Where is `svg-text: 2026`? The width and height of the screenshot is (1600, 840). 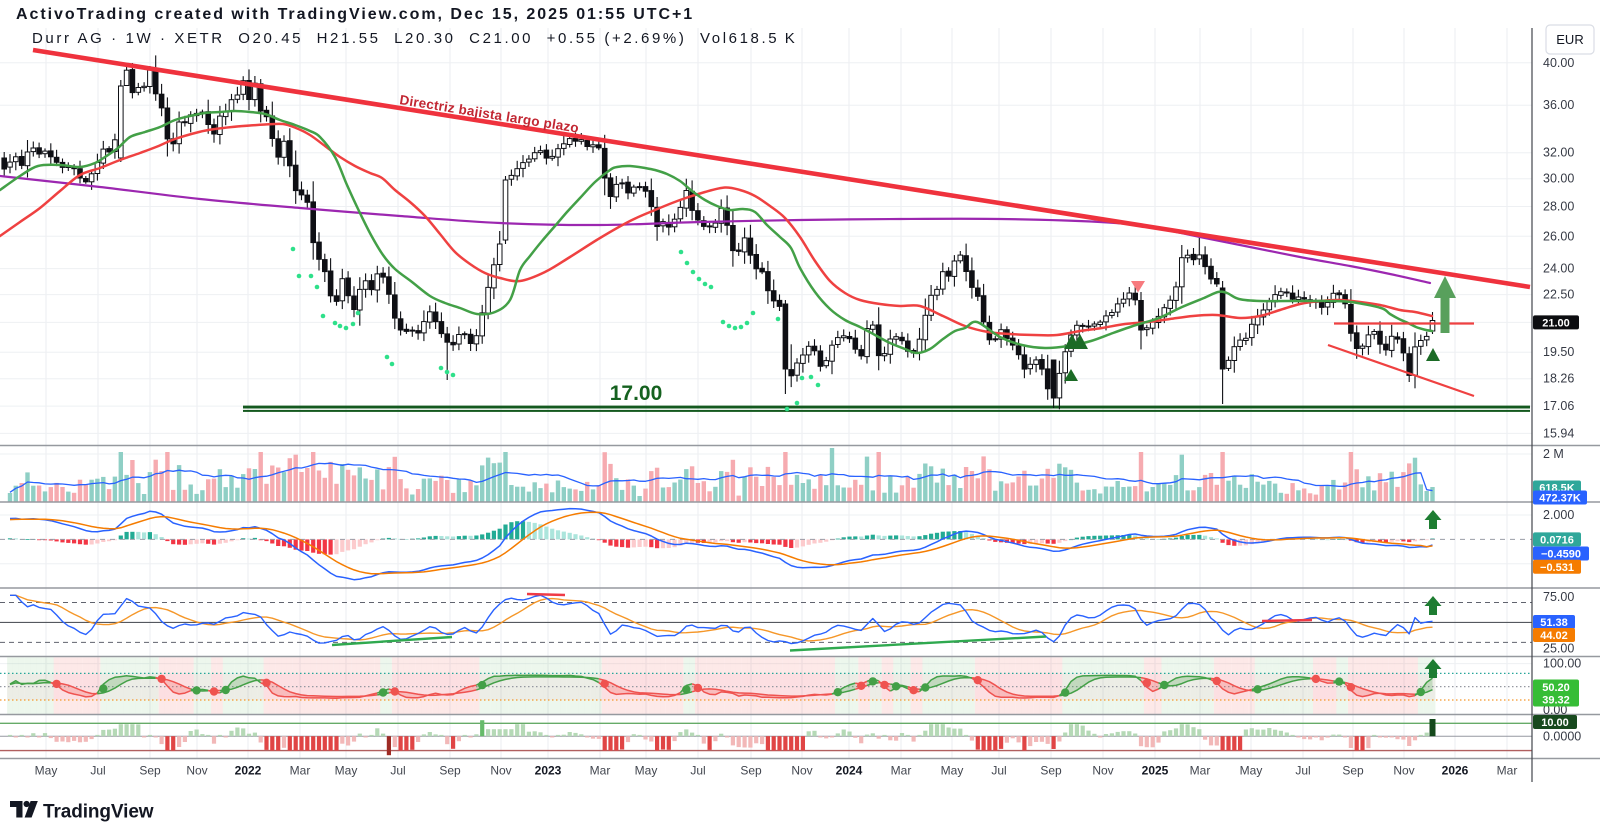
svg-text: 2026 is located at coordinates (1455, 771).